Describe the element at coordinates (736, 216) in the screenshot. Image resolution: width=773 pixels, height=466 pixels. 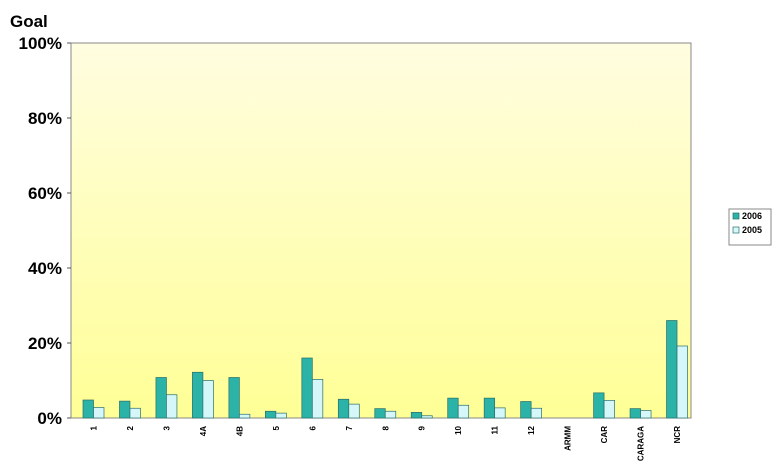
I see `legend-swatch-2006` at that location.